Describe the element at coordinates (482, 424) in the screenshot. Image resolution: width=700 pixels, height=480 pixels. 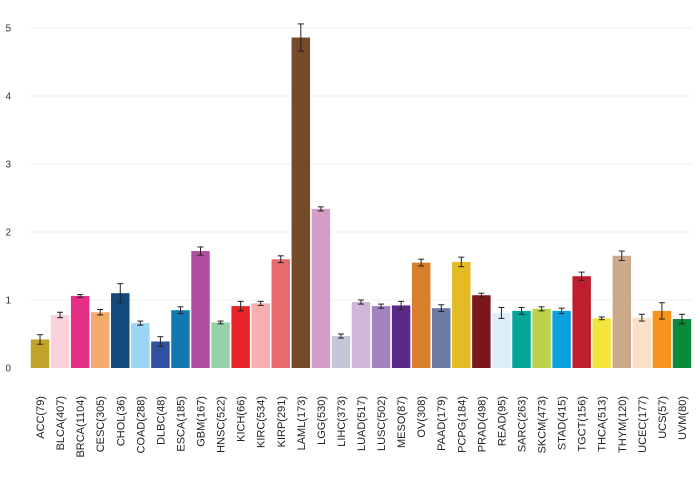
I see `x-tick-label: PRAD(498)` at that location.